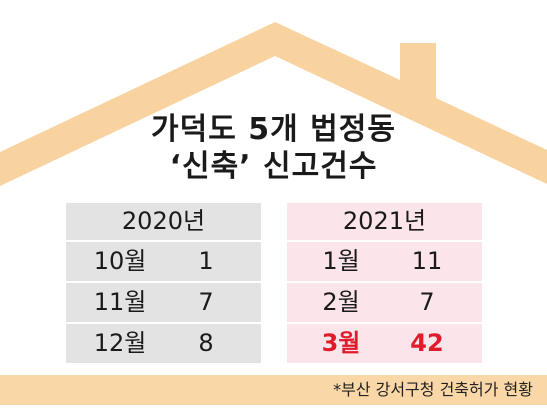  Describe the element at coordinates (384, 301) in the screenshot. I see `table-row: 2월 7` at that location.